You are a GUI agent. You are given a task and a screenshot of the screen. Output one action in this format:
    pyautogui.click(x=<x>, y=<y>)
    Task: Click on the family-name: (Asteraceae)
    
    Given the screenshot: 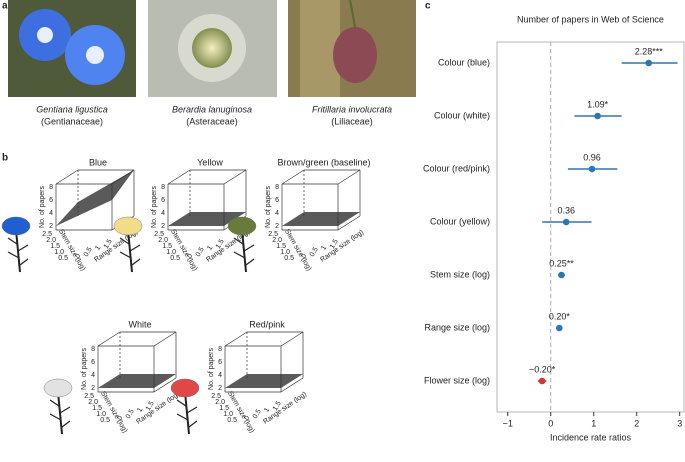 What is the action you would take?
    pyautogui.click(x=212, y=121)
    